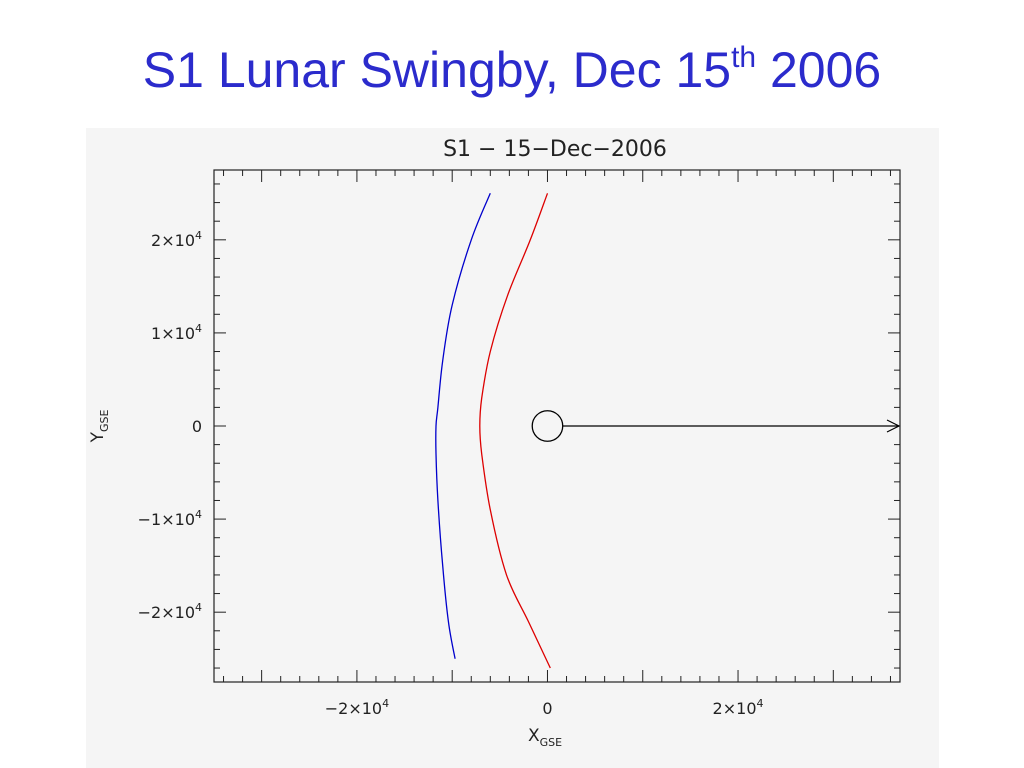  What do you see at coordinates (170, 611) in the screenshot?
I see `y-tick-label: −2×104` at bounding box center [170, 611].